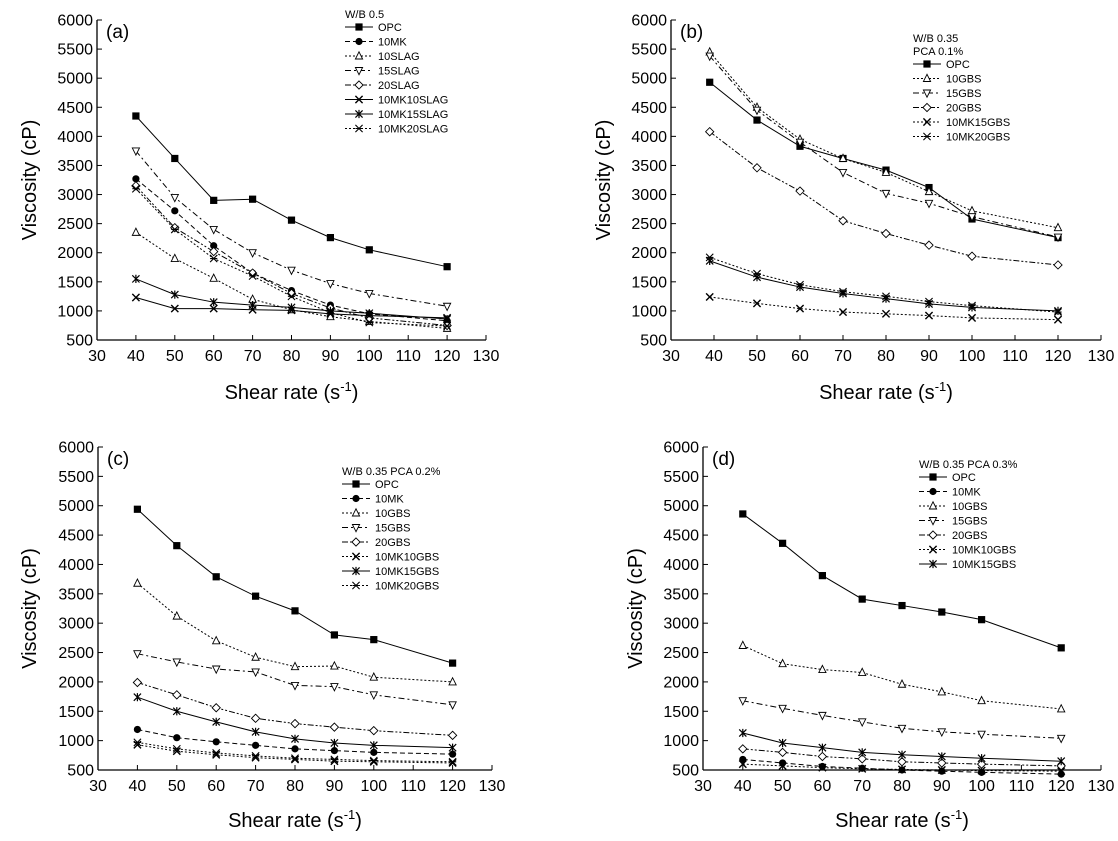 This screenshot has height=841, width=1118. Describe the element at coordinates (75, 137) in the screenshot. I see `y-tick-label: 4000` at that location.